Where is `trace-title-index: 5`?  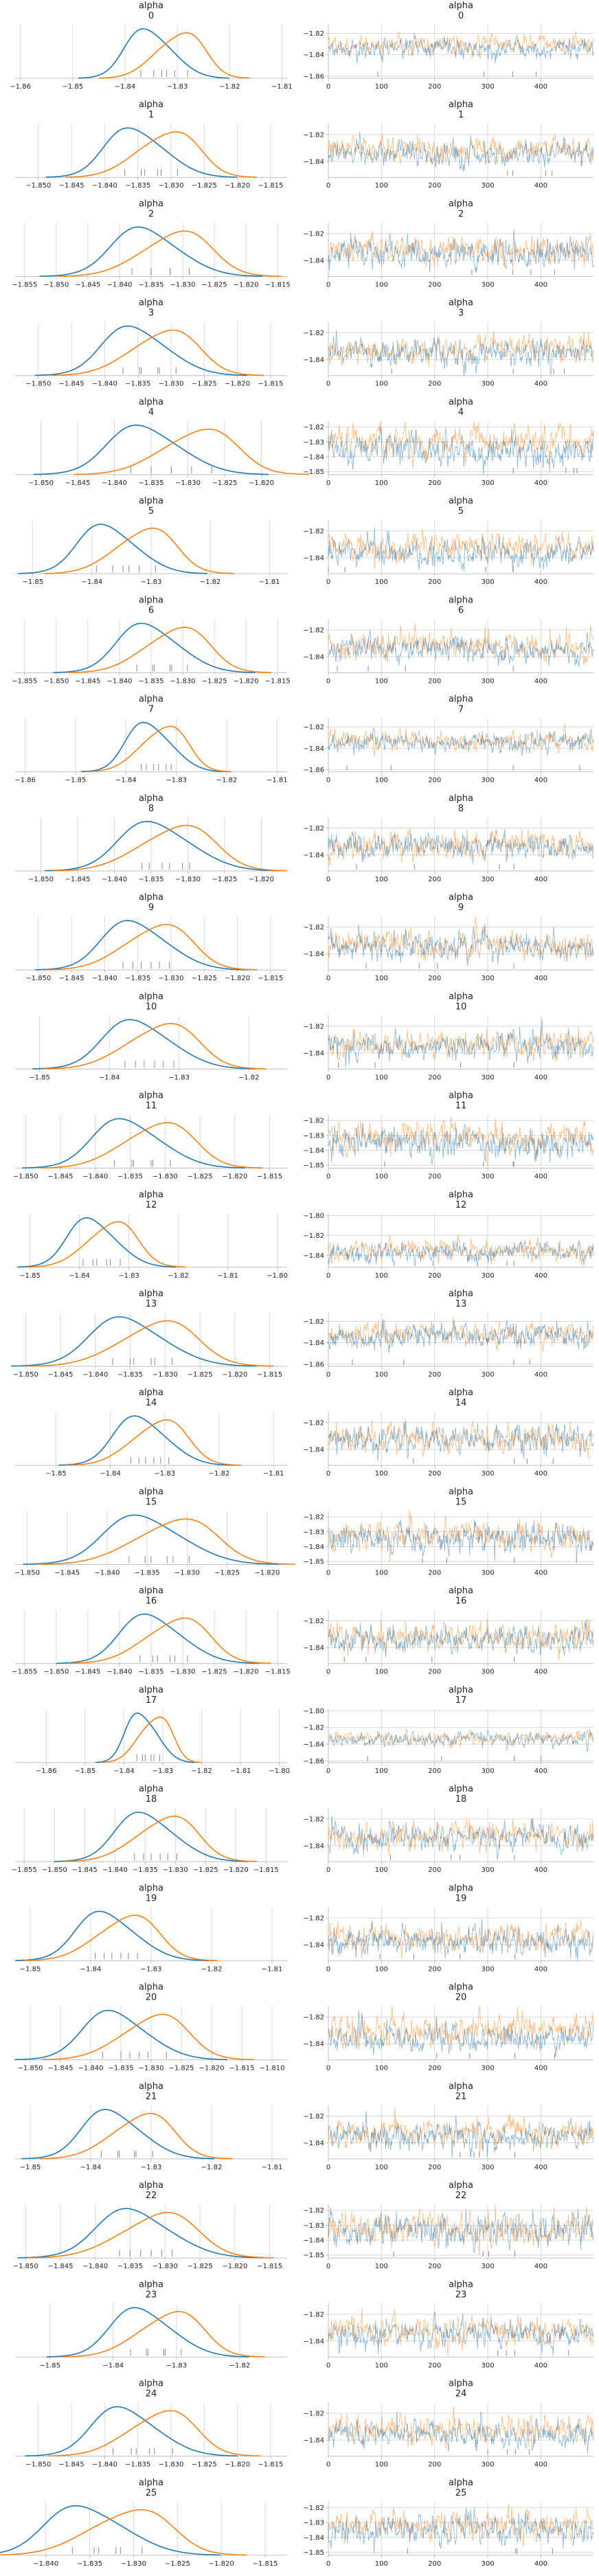
trace-title-index: 5 is located at coordinates (461, 511).